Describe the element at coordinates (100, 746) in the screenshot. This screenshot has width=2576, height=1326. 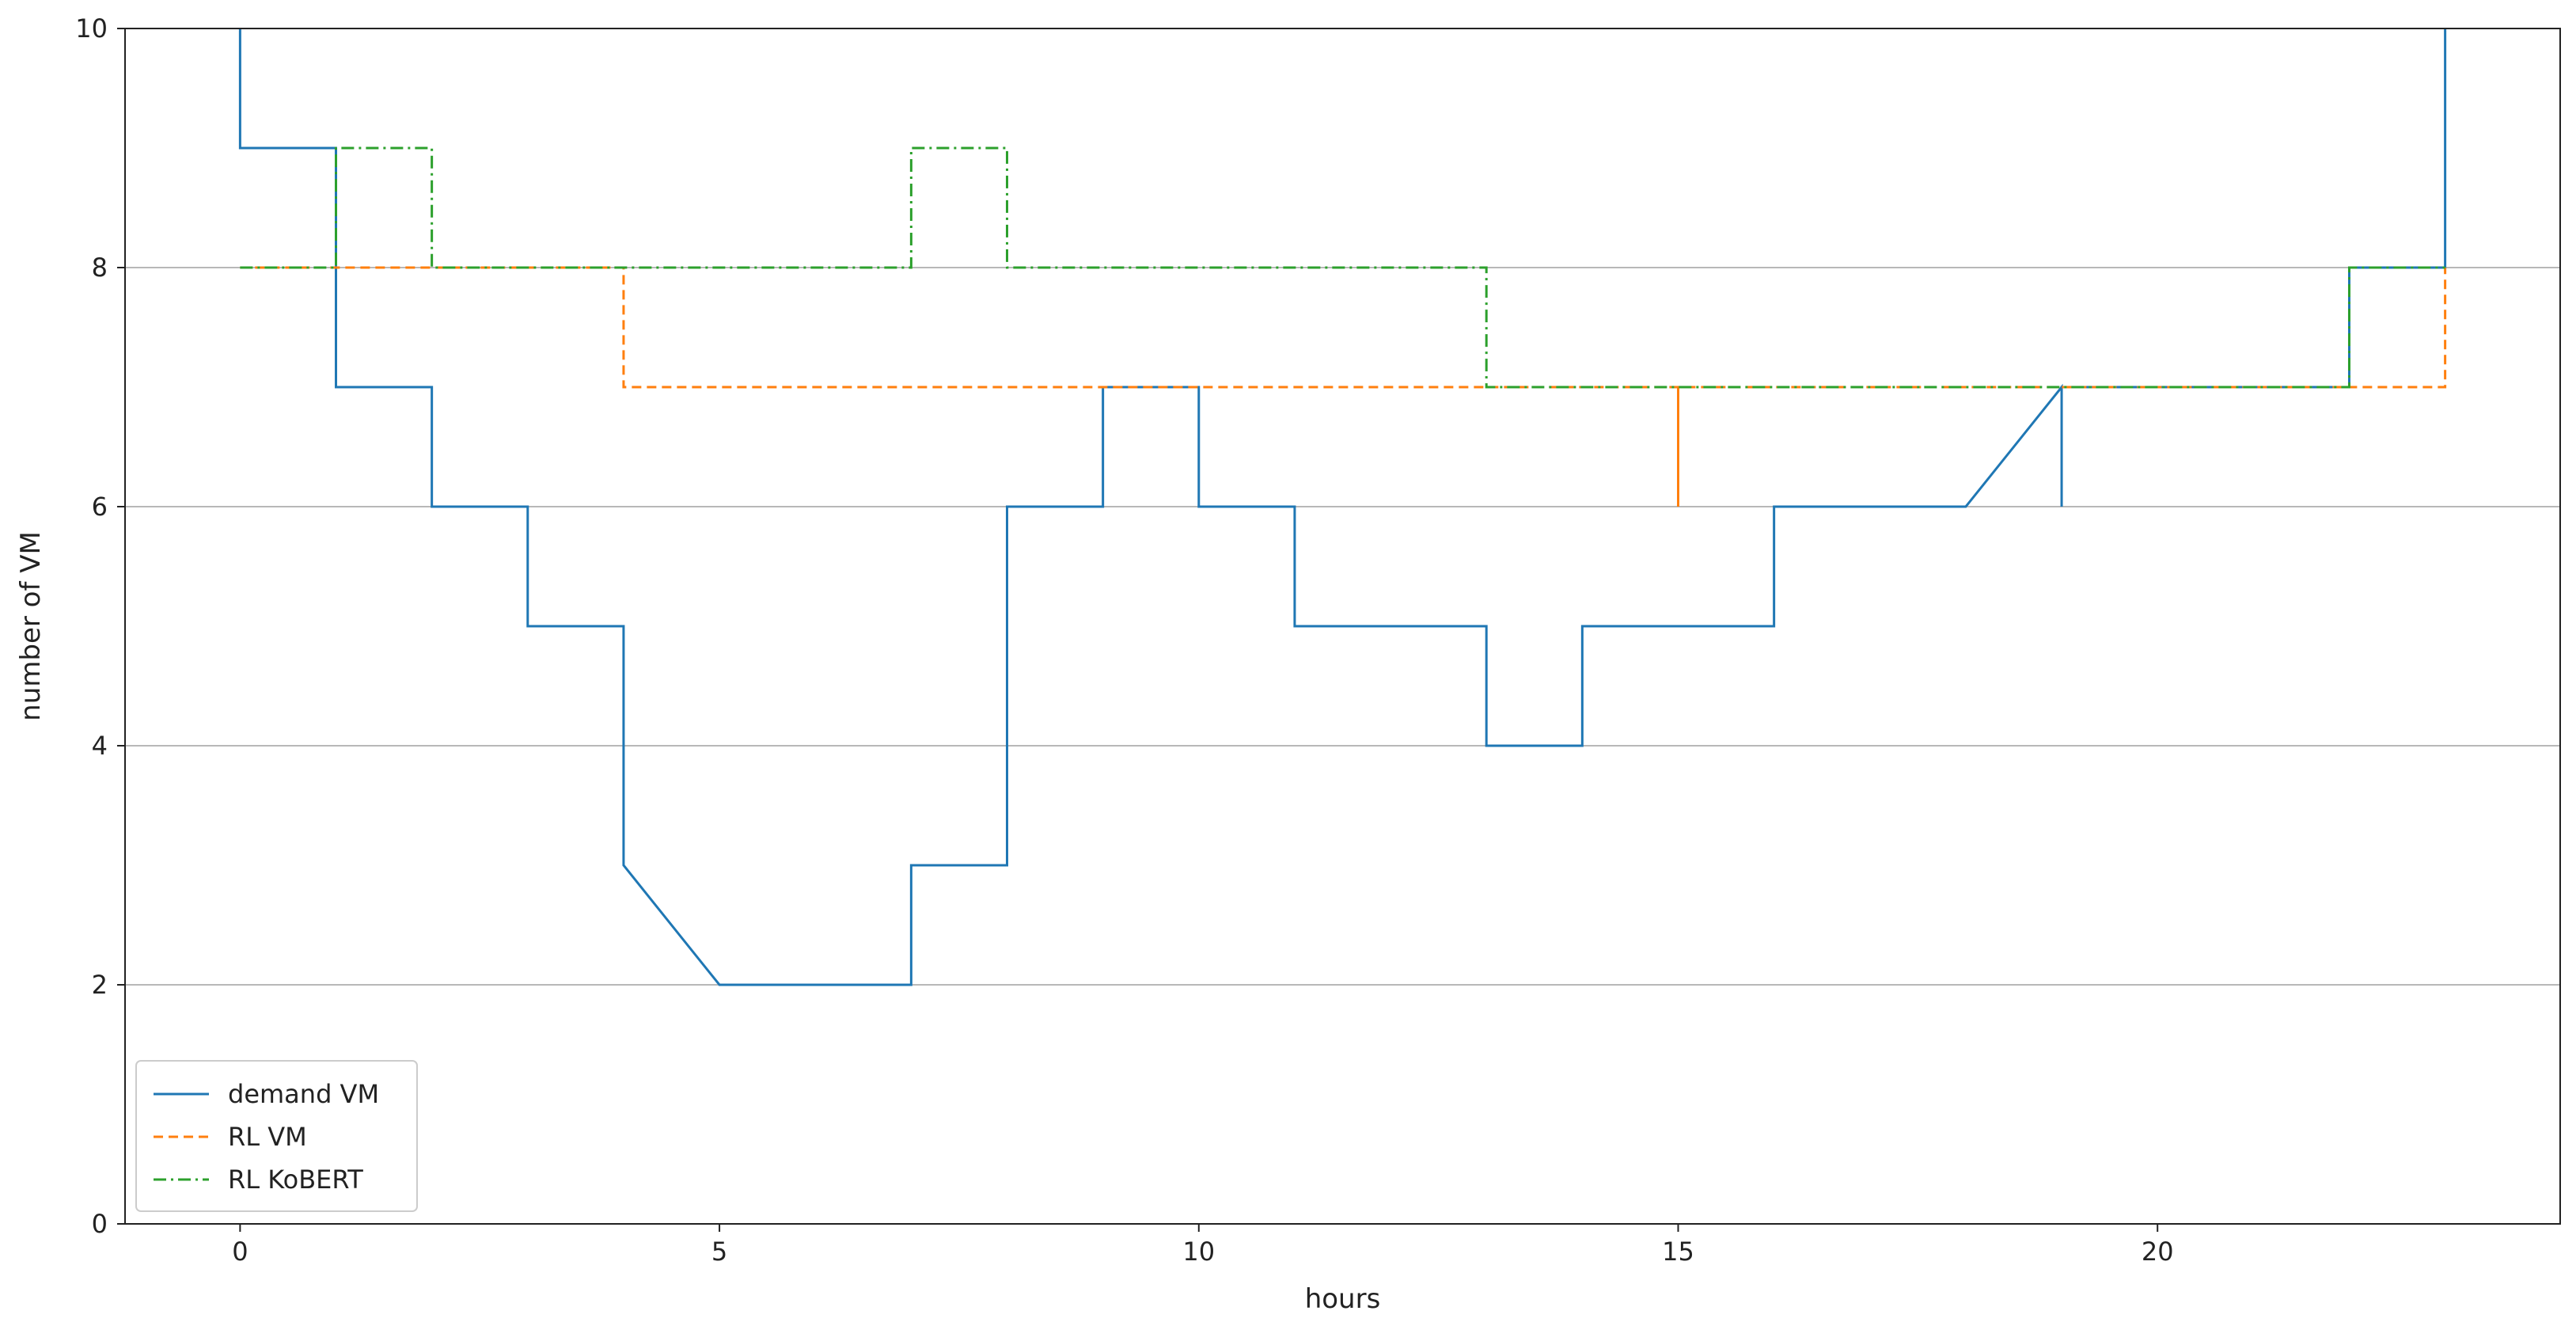
I see `y-tick-label-4: 4` at that location.